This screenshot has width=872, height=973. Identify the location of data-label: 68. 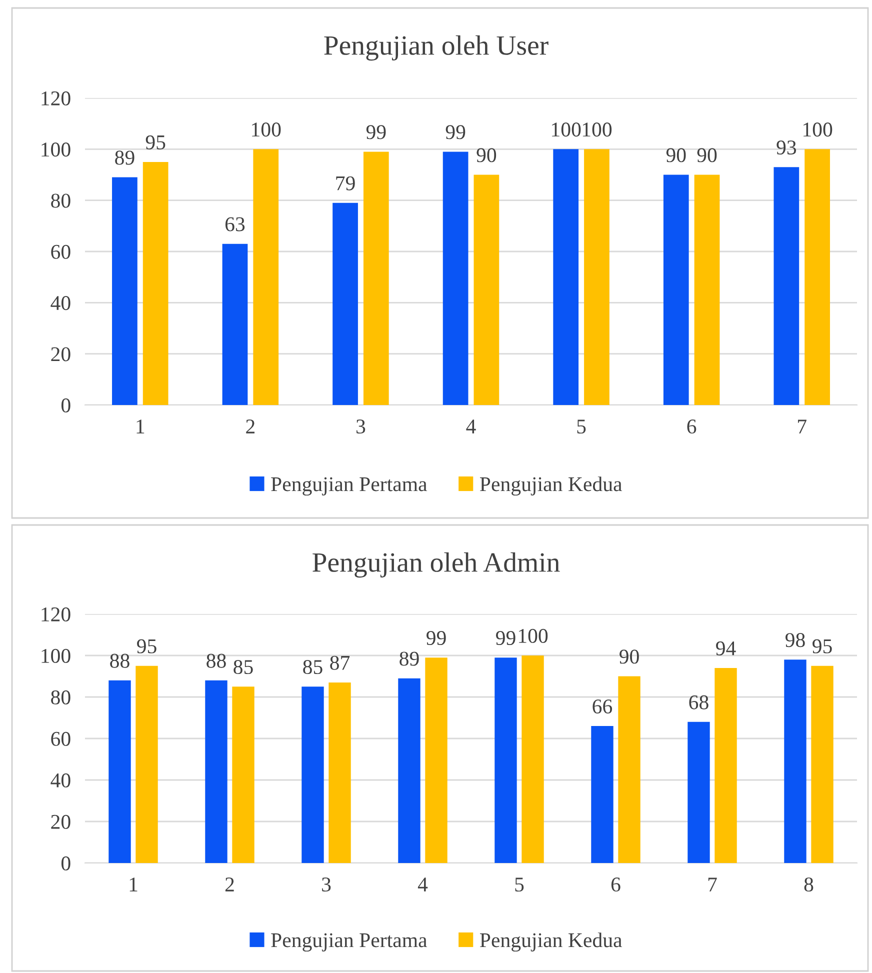
(698, 702).